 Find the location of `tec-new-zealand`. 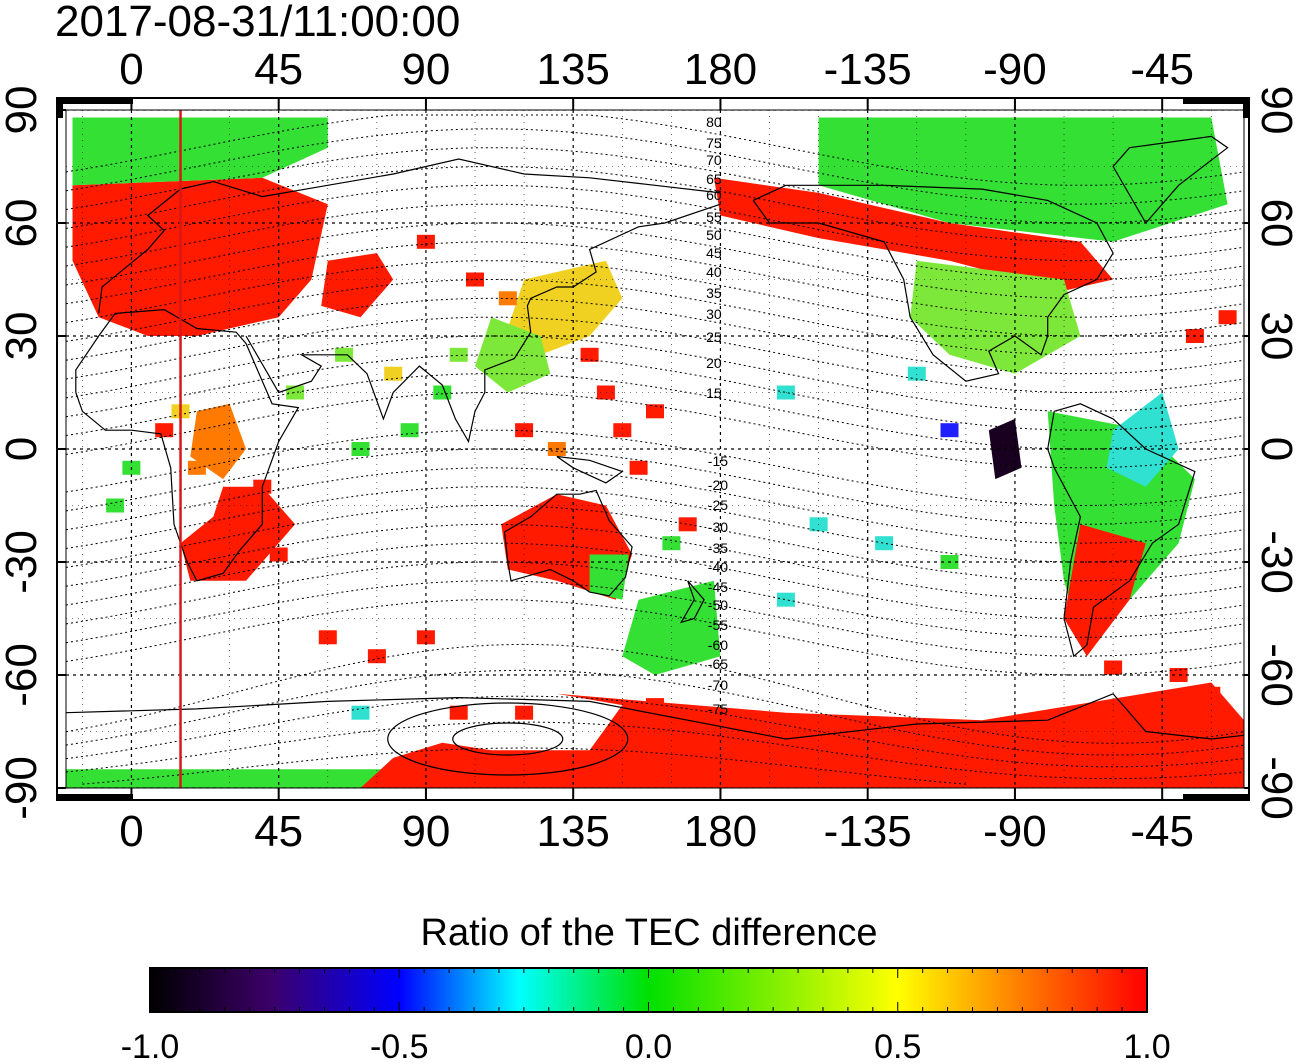

tec-new-zealand is located at coordinates (671, 627).